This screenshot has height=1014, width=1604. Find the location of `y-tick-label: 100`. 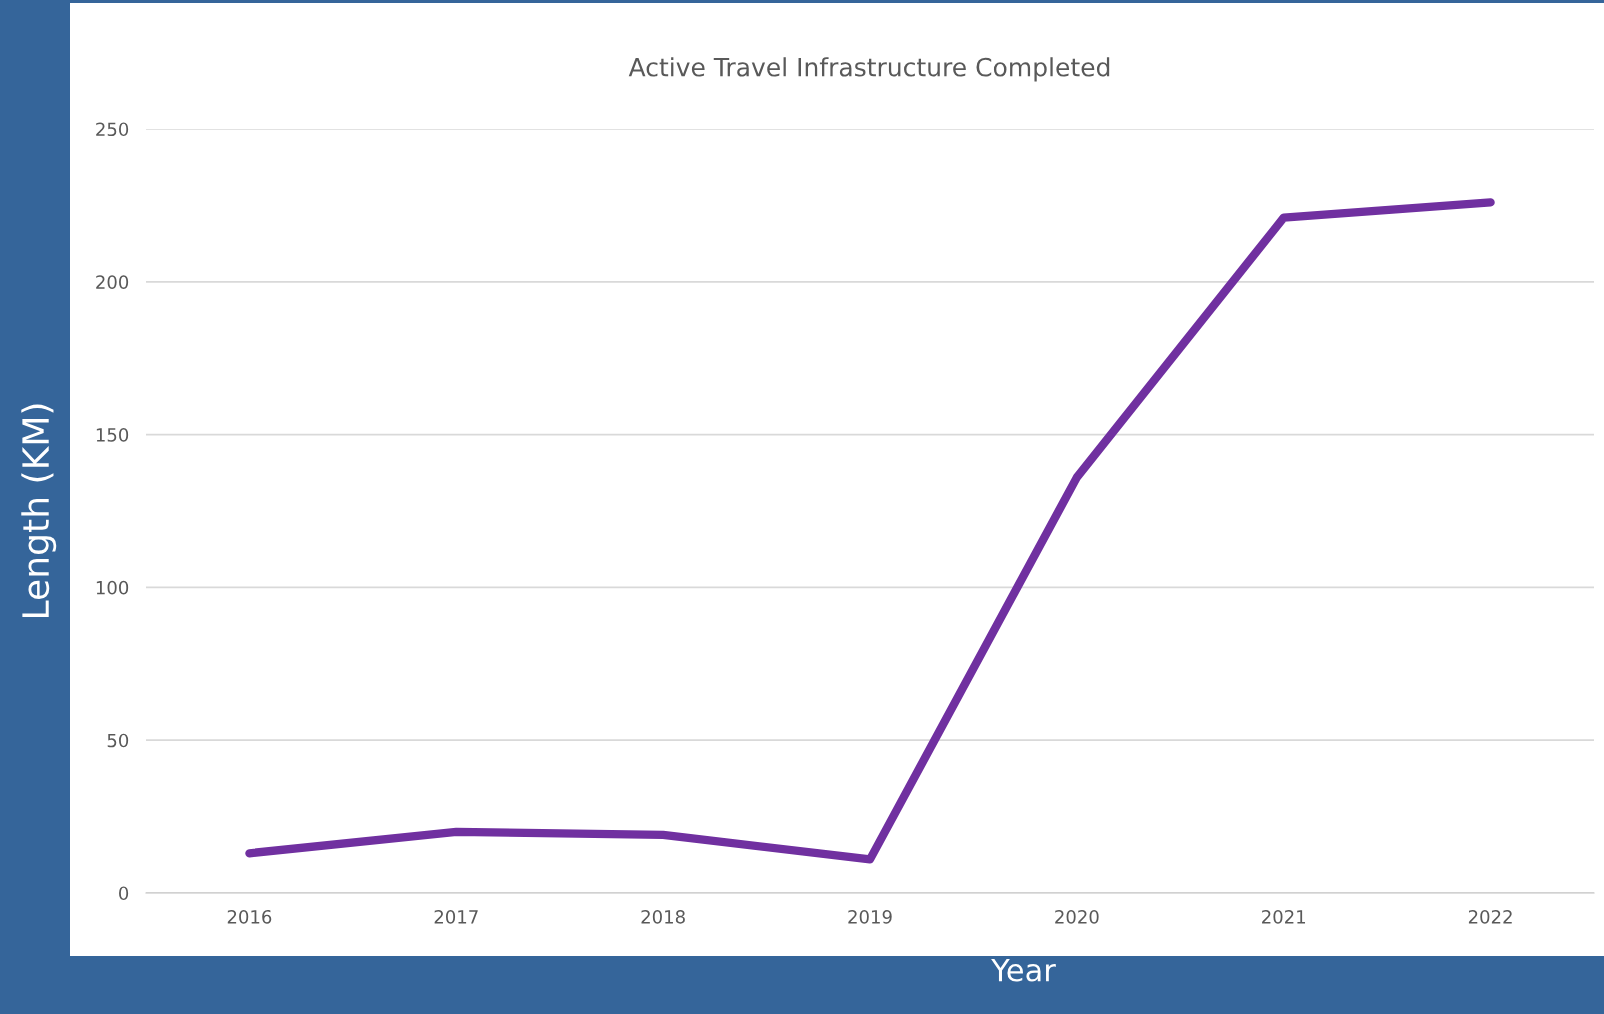

y-tick-label: 100 is located at coordinates (112, 587).